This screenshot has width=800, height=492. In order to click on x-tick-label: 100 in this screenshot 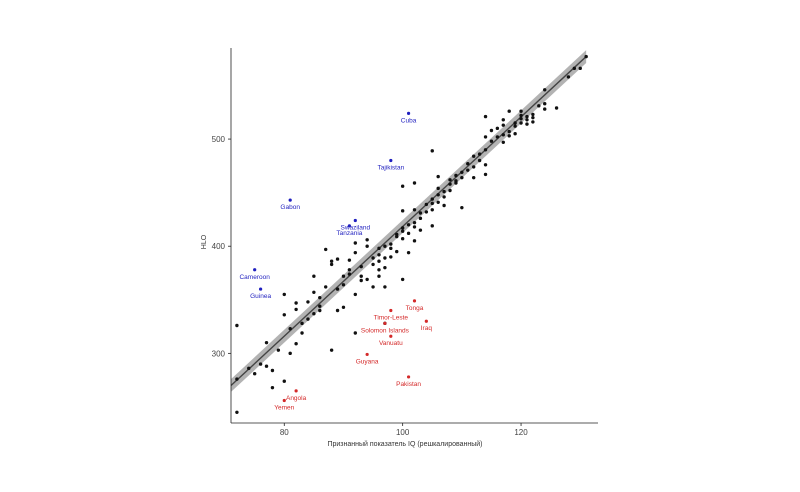, I will do `click(403, 432)`.